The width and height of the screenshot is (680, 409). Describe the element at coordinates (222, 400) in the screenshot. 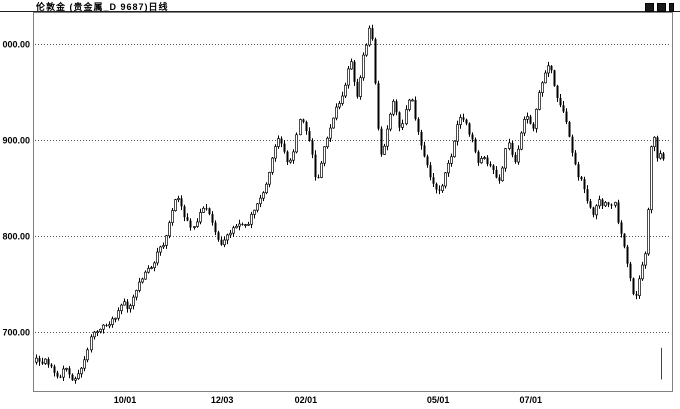

I see `x-axis-tick-label: 12/03` at that location.